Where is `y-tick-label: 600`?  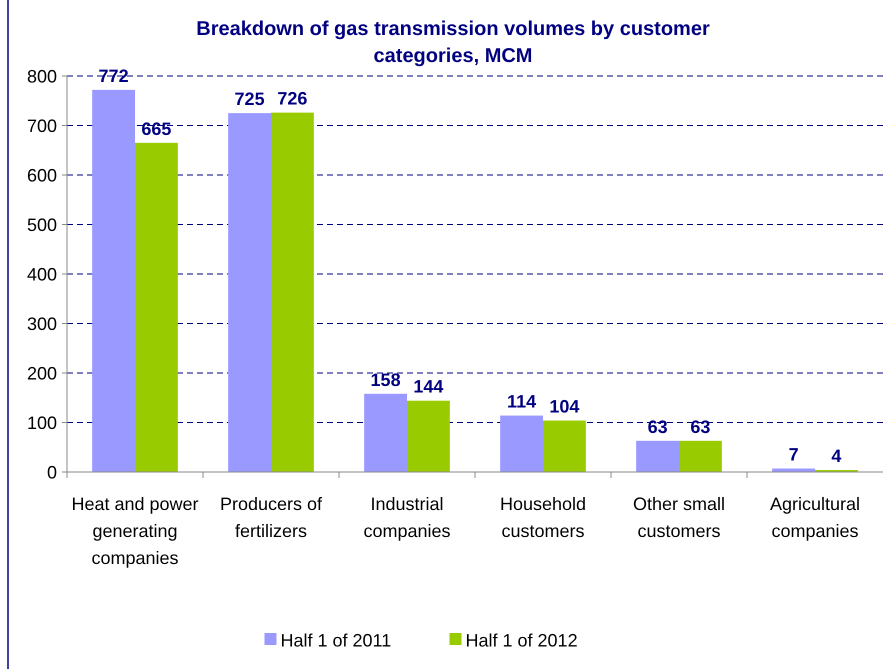
y-tick-label: 600 is located at coordinates (41, 175).